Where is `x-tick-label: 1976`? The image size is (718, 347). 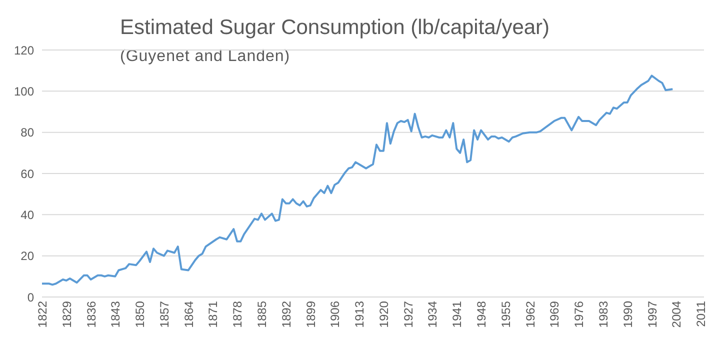
x-tick-label: 1976 is located at coordinates (579, 314).